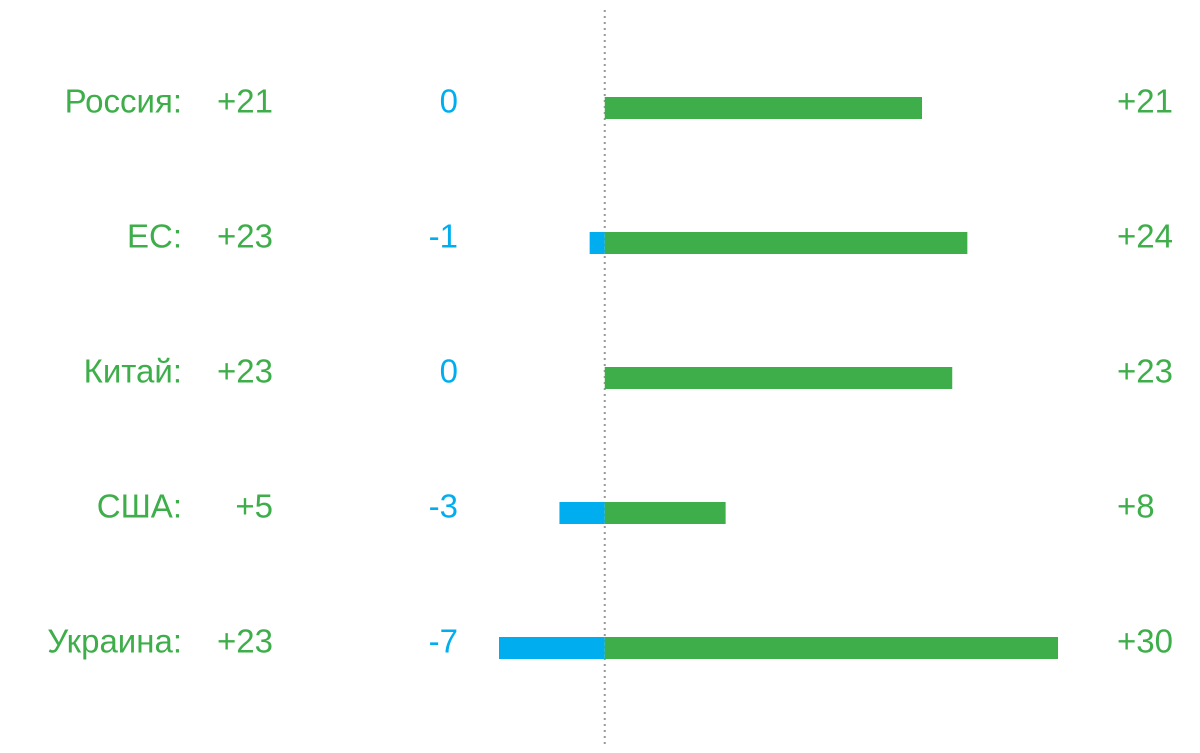  What do you see at coordinates (1145, 236) in the screenshot?
I see `positive-label: +24` at bounding box center [1145, 236].